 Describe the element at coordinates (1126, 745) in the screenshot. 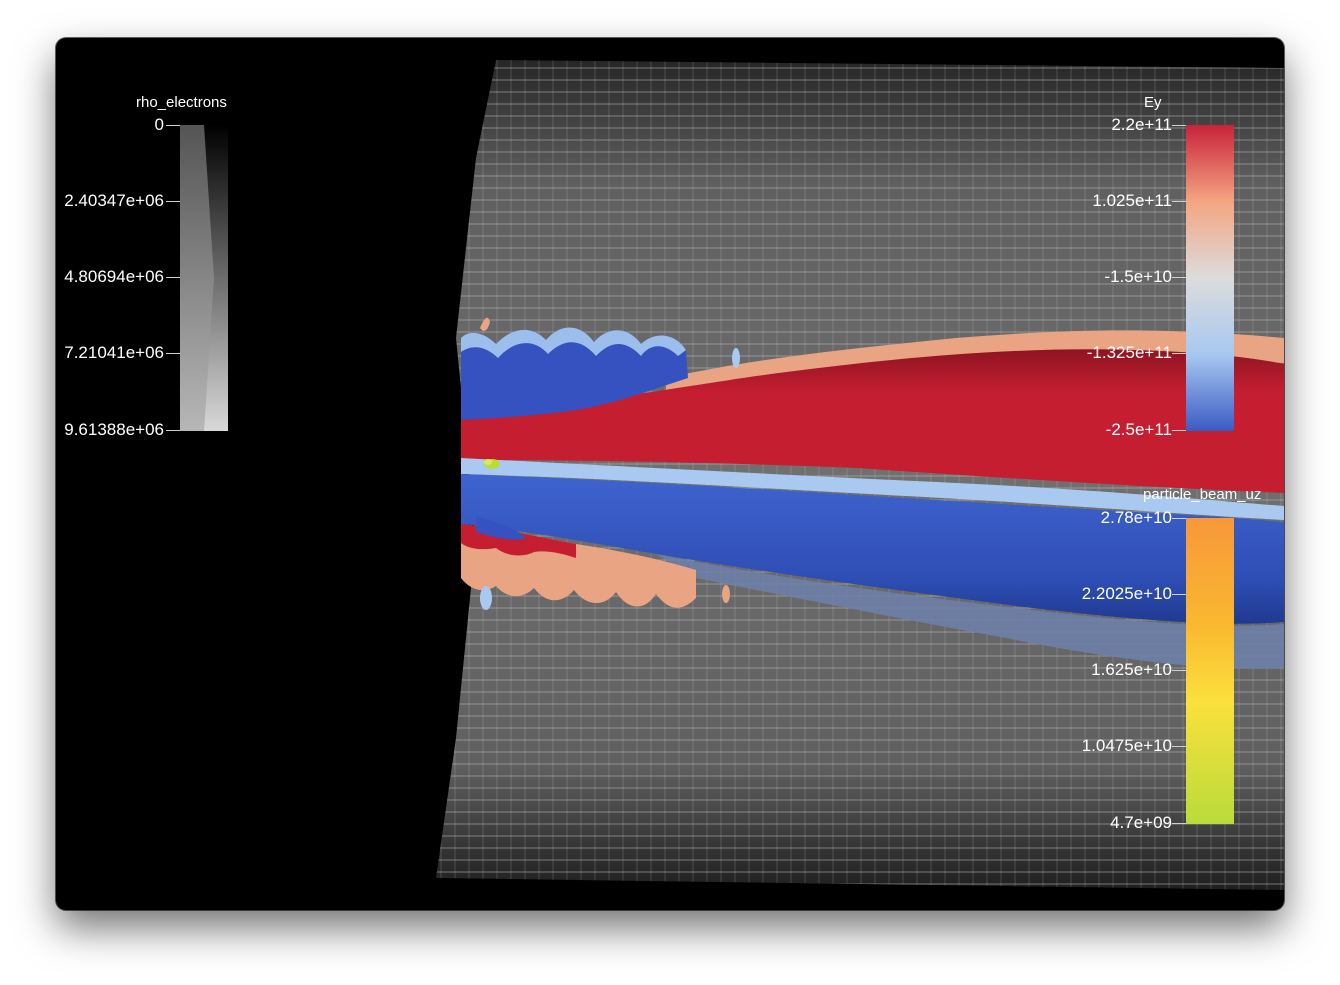

I see `uz-tick-3: 1.0475e+10` at that location.